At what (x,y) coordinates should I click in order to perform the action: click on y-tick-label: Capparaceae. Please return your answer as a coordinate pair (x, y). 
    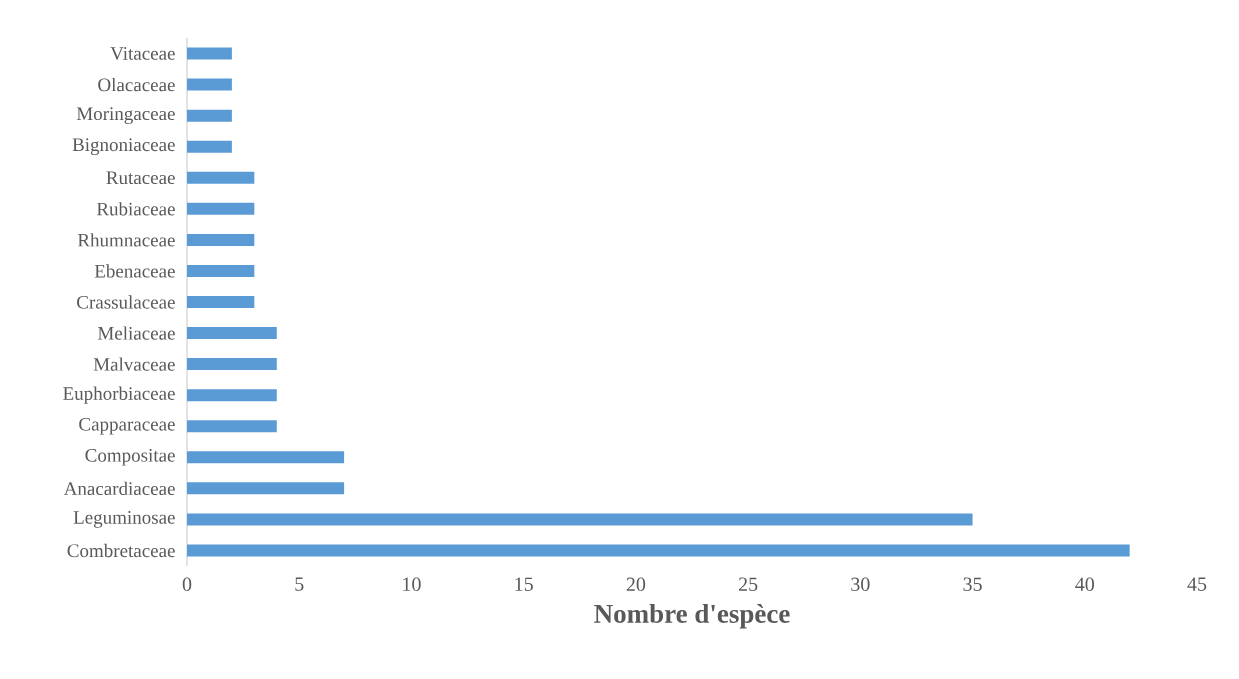
    Looking at the image, I should click on (127, 426).